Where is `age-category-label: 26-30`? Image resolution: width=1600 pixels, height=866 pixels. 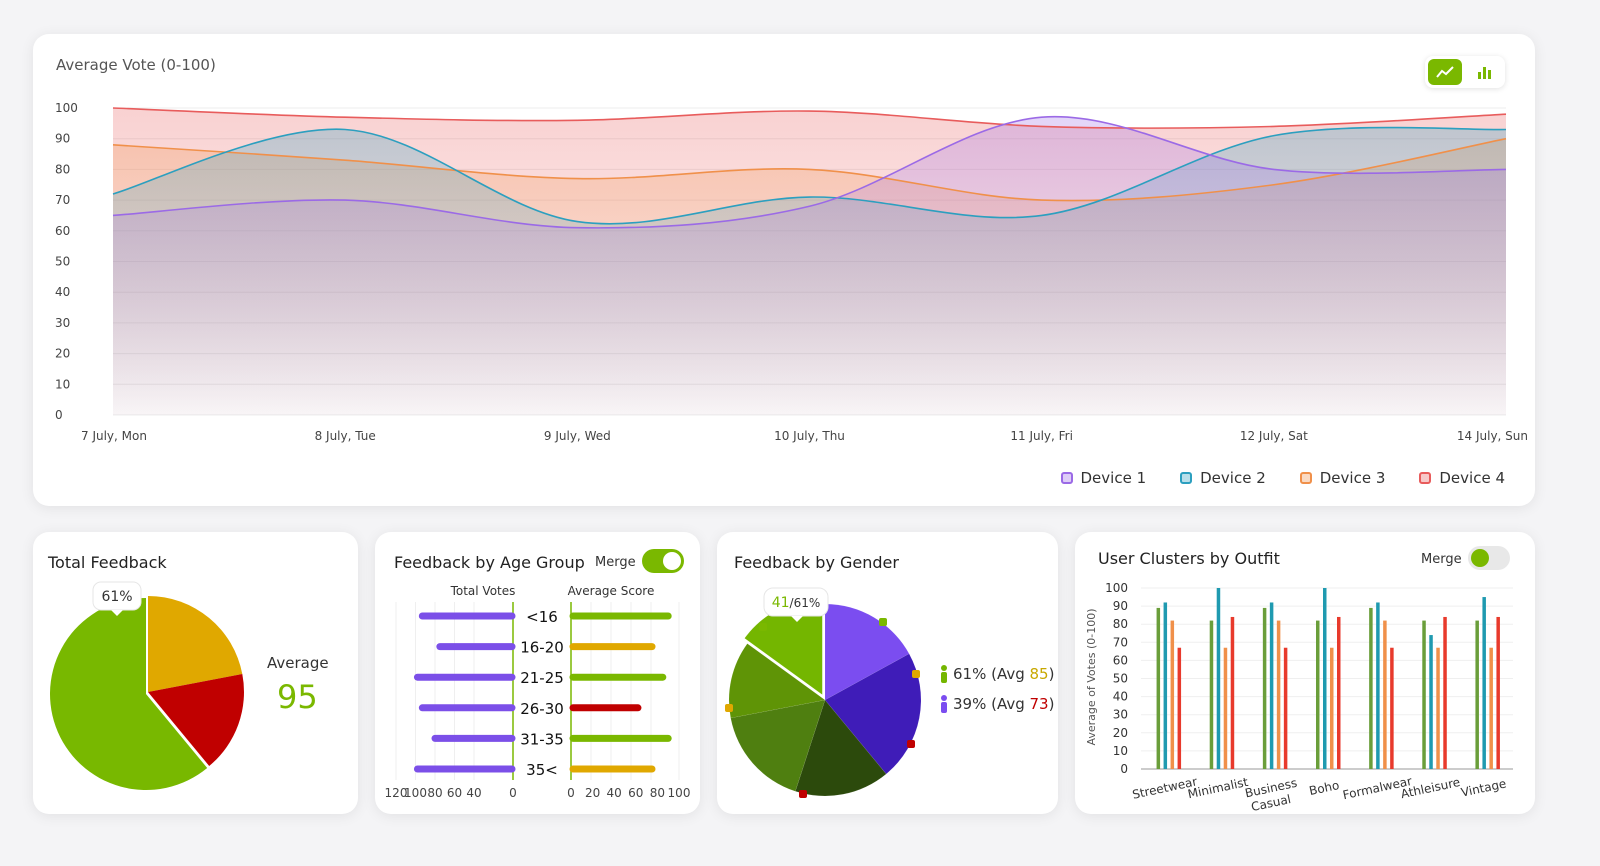 age-category-label: 26-30 is located at coordinates (542, 709).